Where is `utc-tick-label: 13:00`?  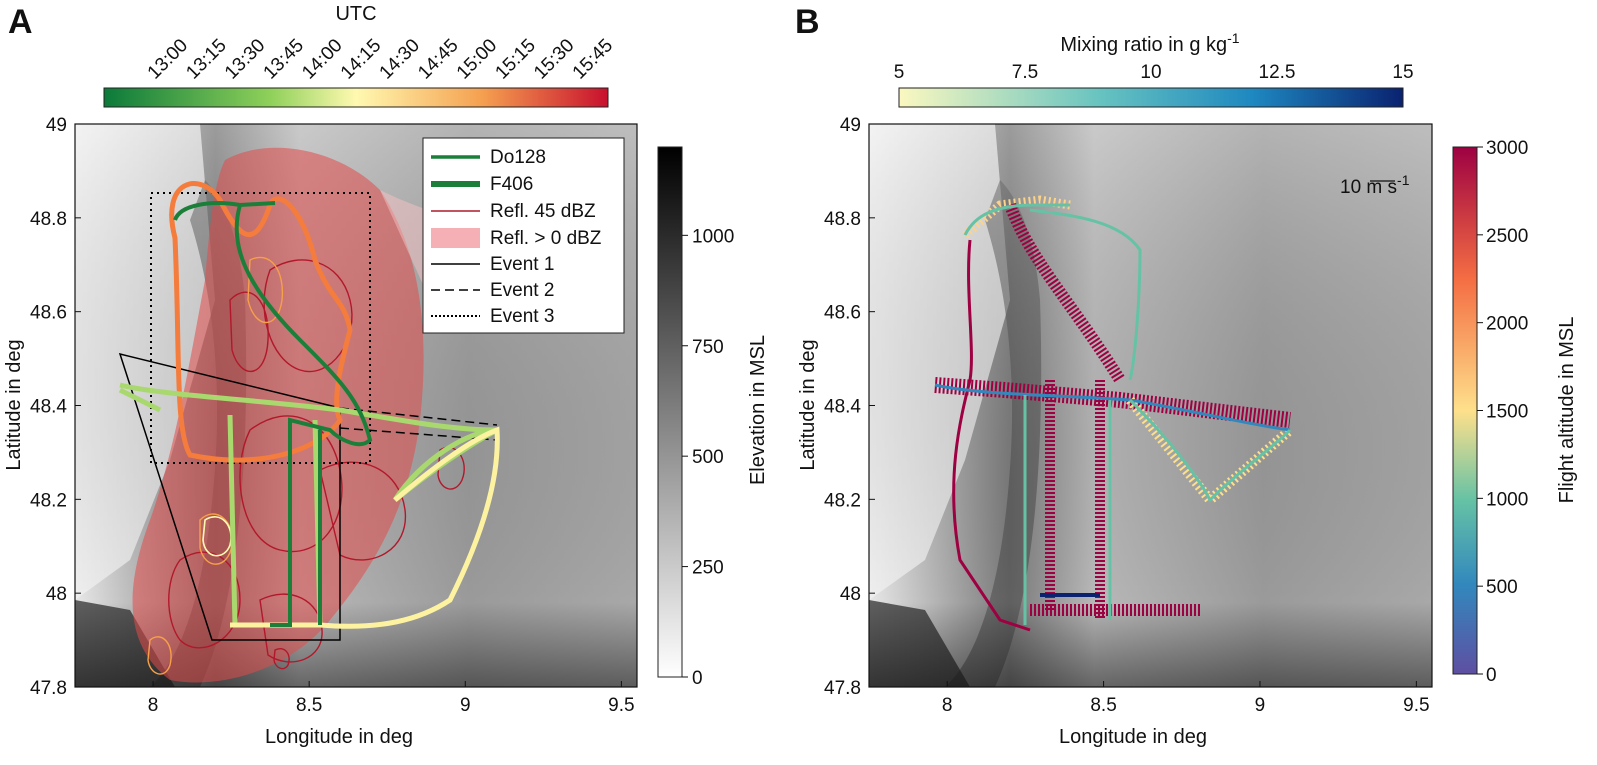
utc-tick-label: 13:00 is located at coordinates (168, 59).